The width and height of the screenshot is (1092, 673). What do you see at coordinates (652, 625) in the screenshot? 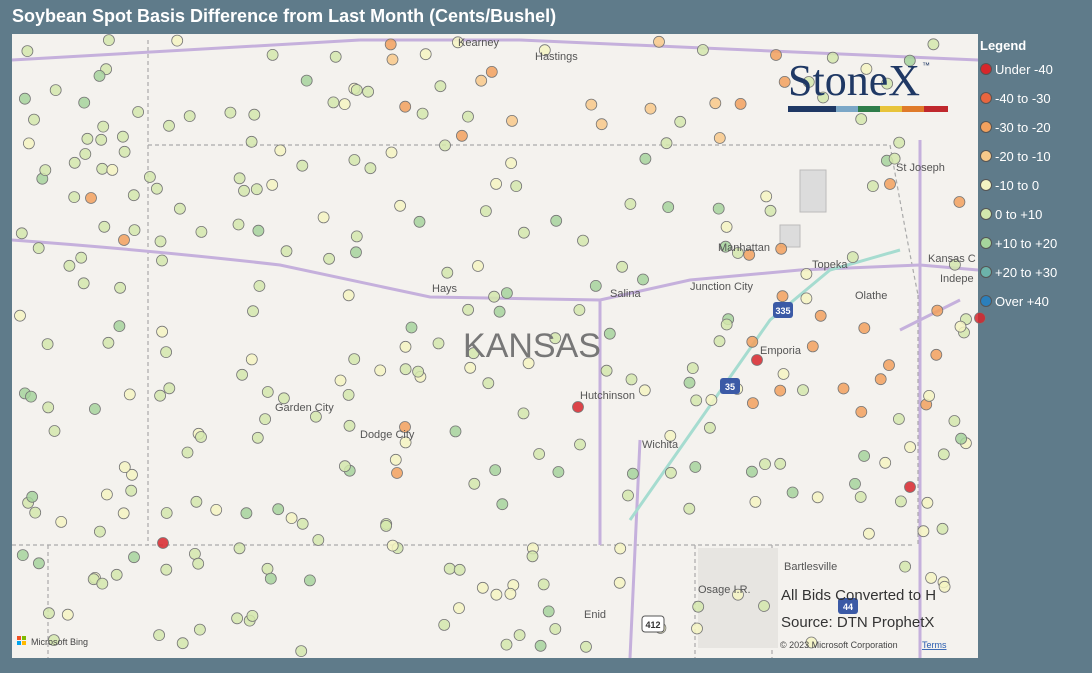
I see `shield: 412` at bounding box center [652, 625].